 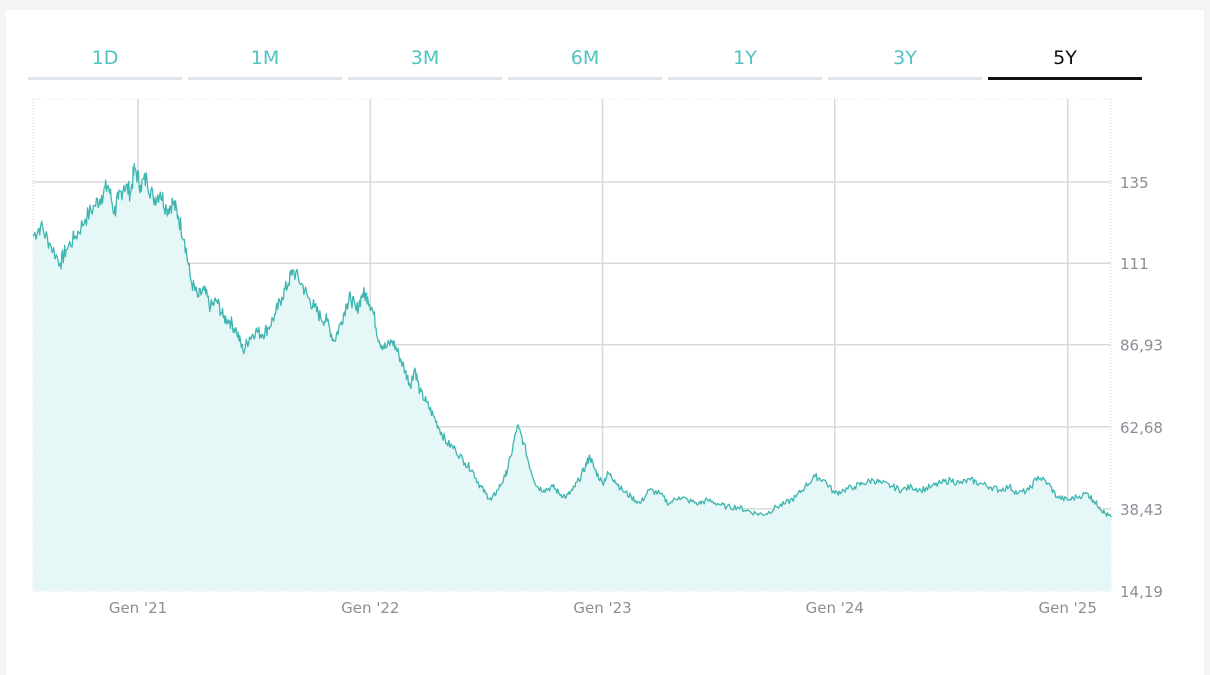 I want to click on x-tick-label: Gen '21, so click(x=138, y=608).